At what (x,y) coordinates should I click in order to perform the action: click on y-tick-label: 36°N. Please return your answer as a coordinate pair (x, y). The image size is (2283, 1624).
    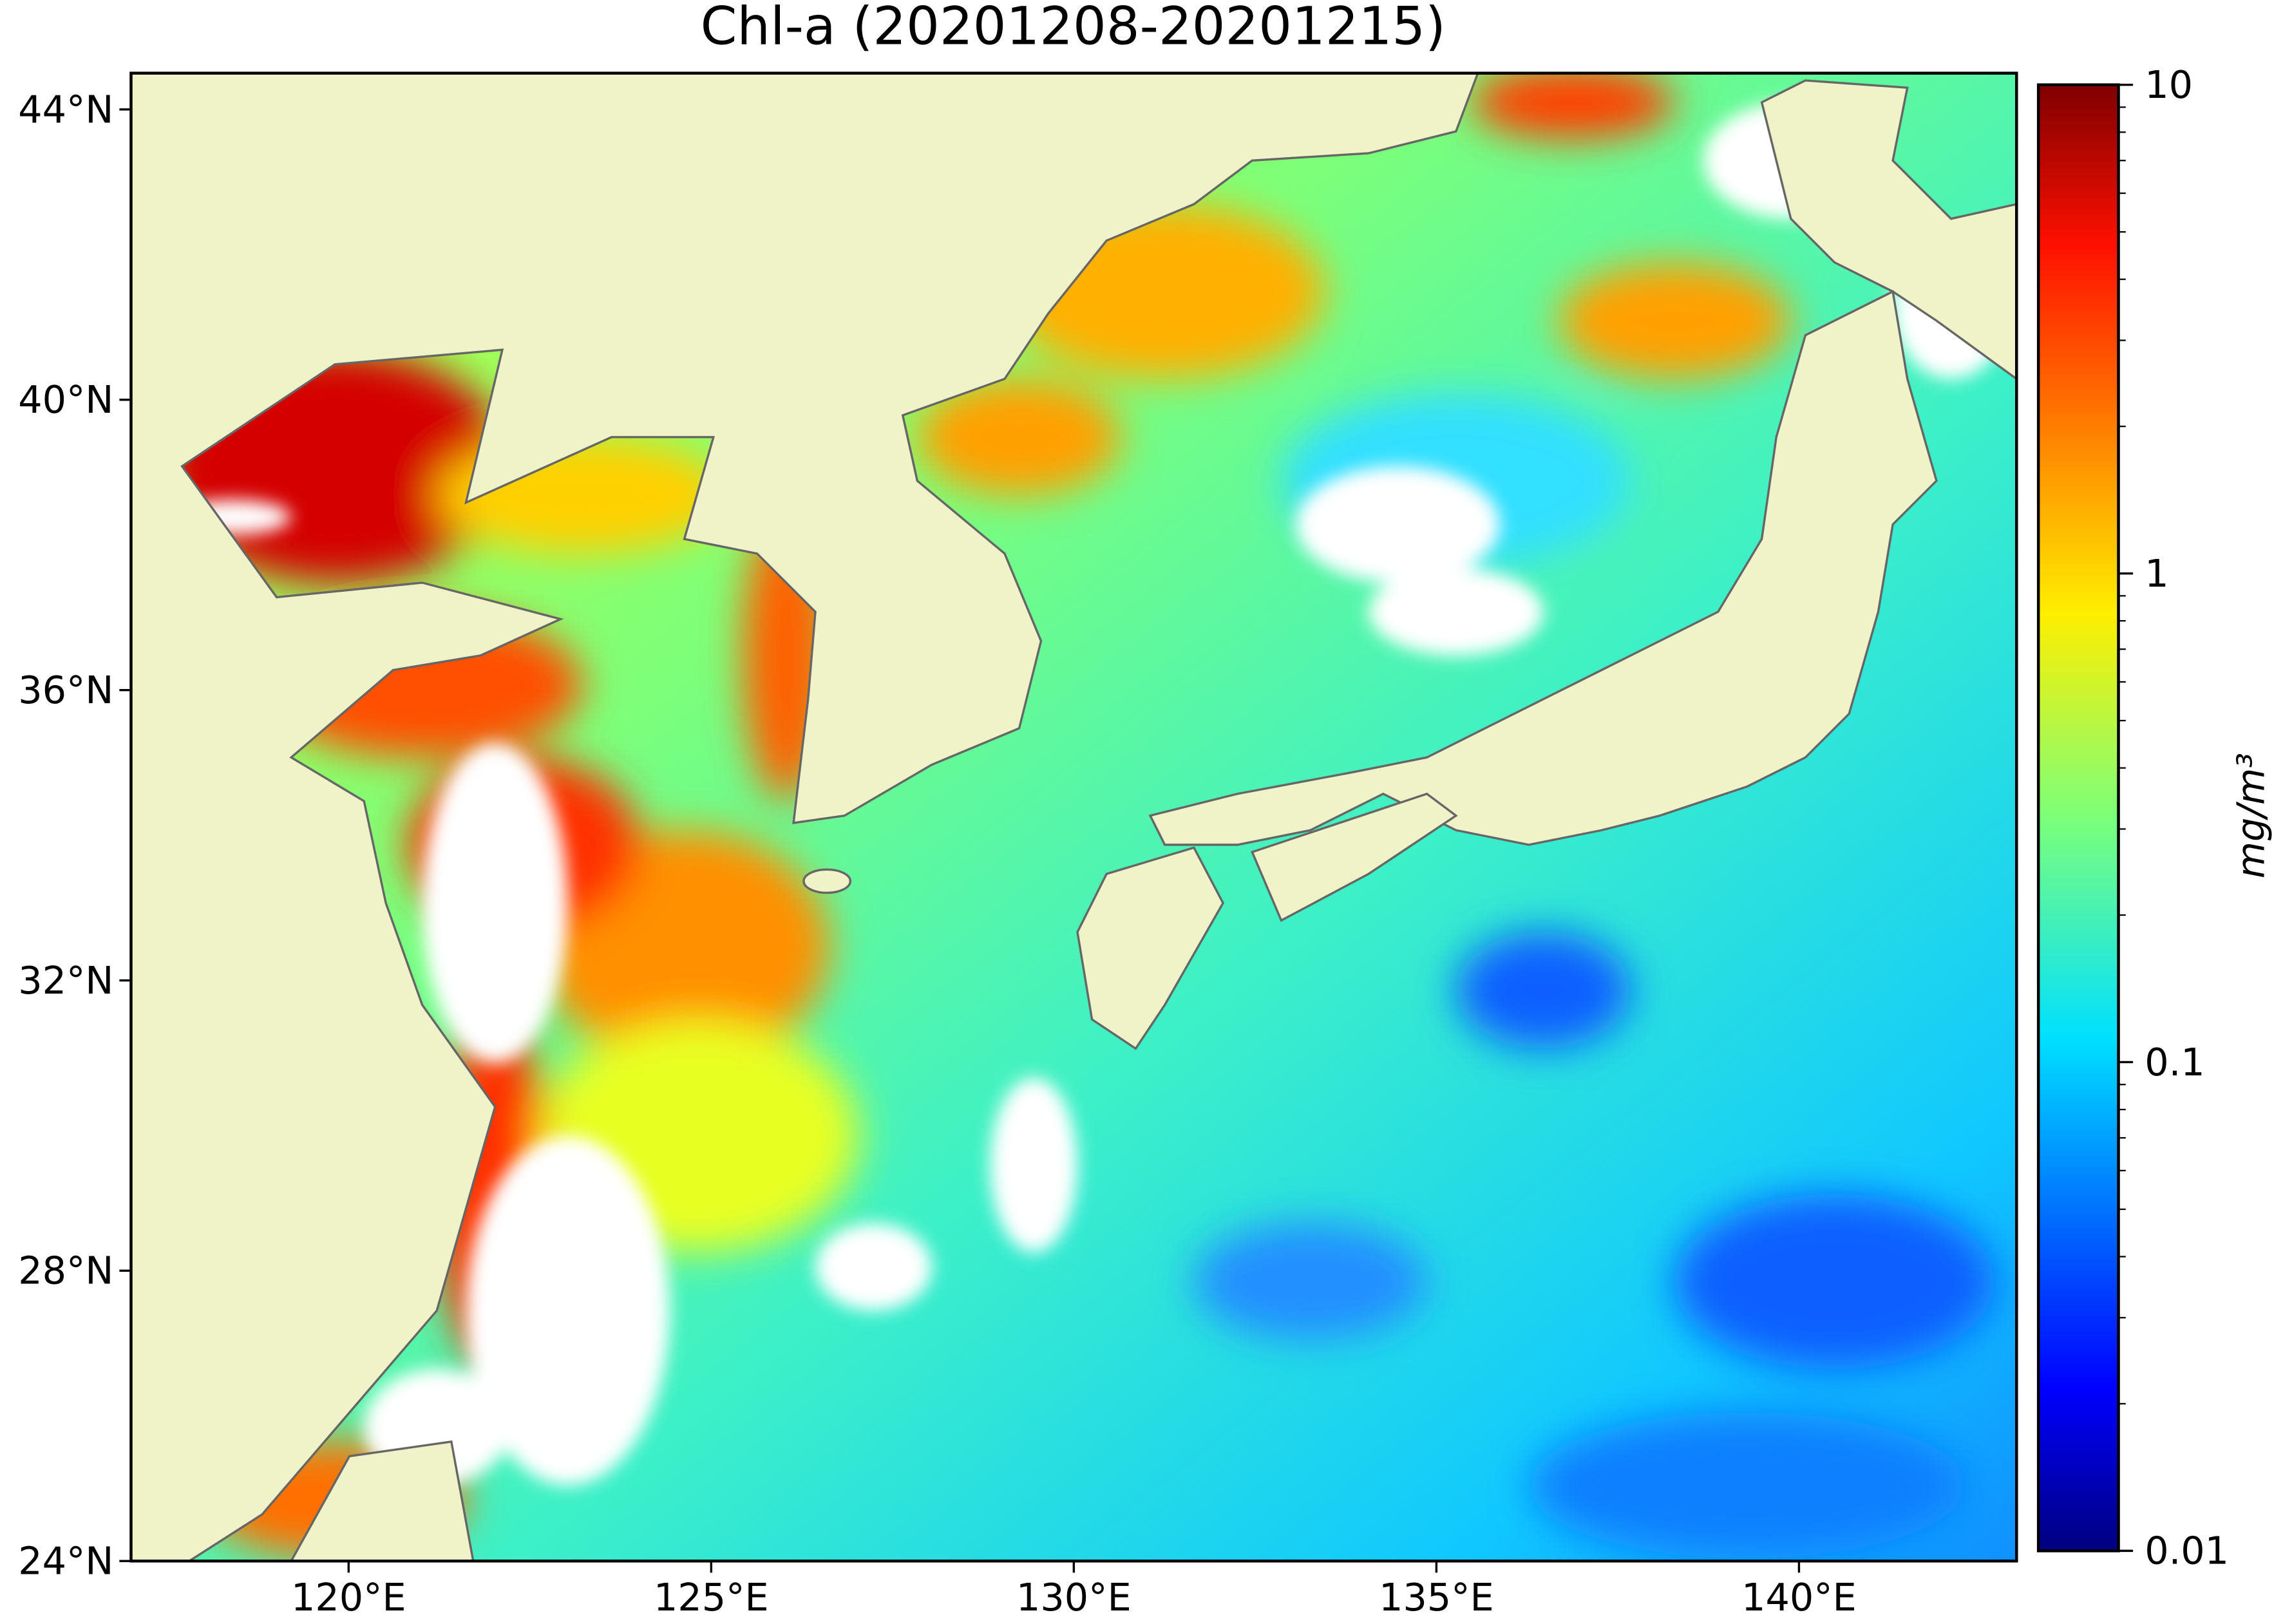
    Looking at the image, I should click on (65, 690).